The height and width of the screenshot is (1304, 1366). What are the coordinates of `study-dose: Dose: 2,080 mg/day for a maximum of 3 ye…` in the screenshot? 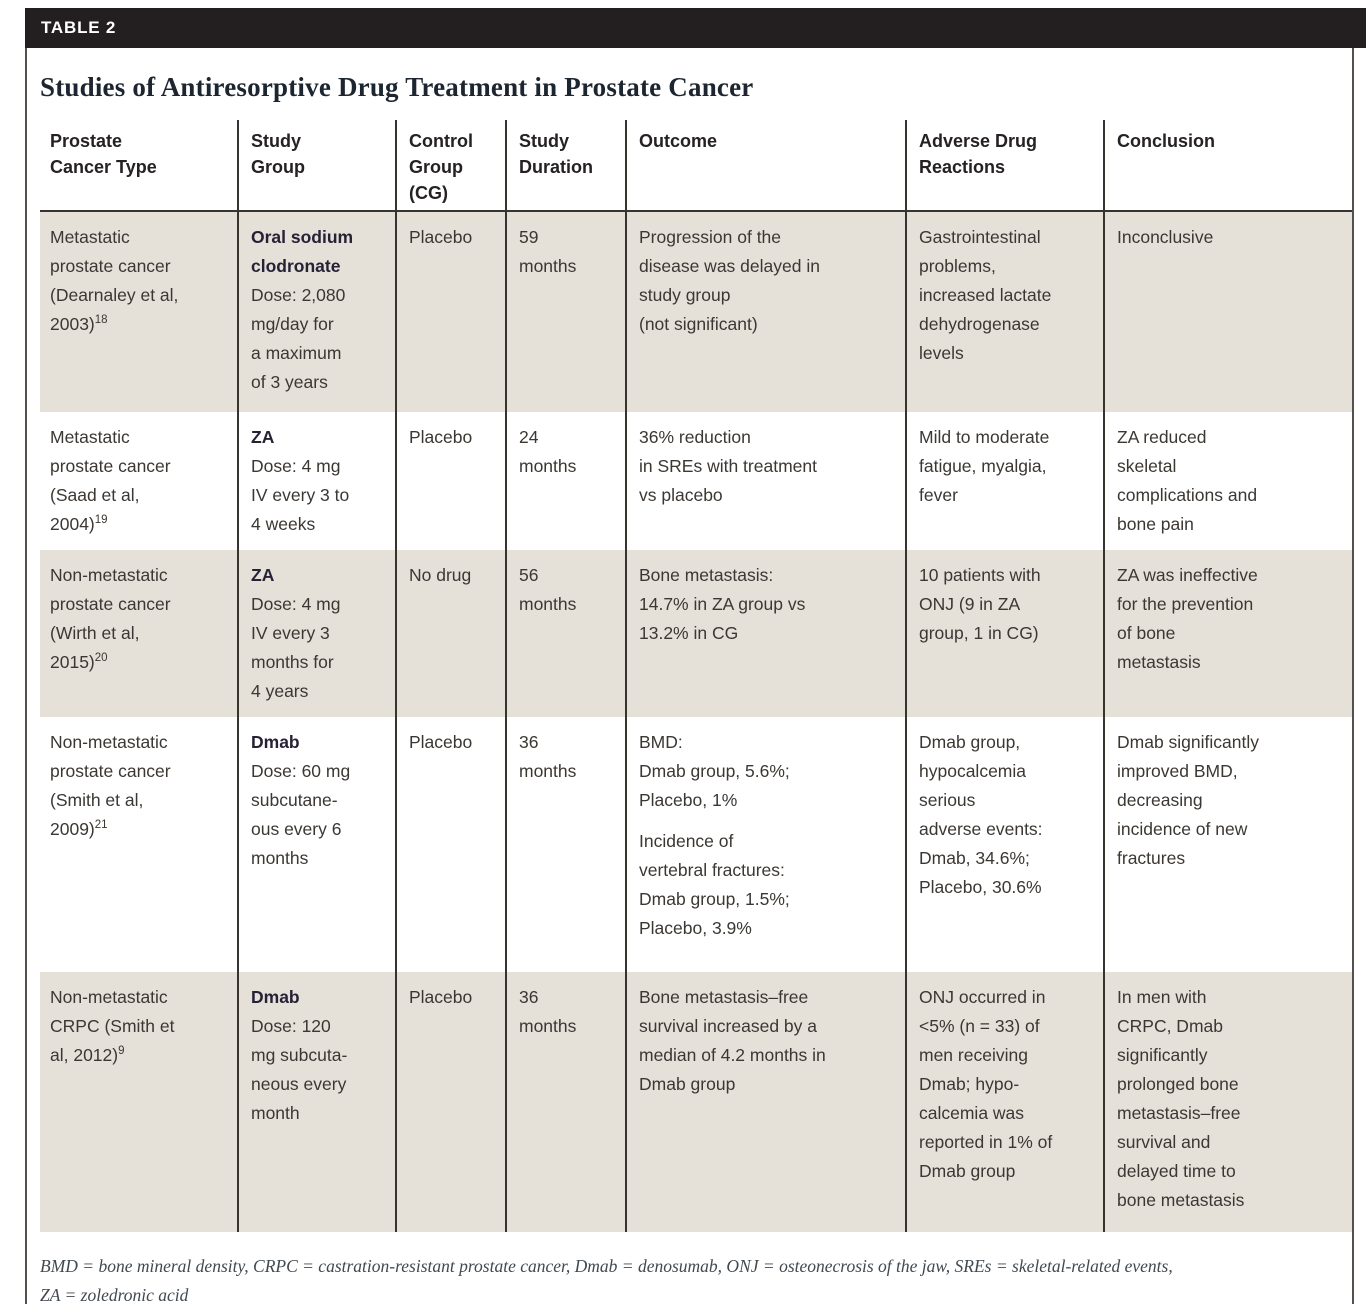 It's located at (298, 338).